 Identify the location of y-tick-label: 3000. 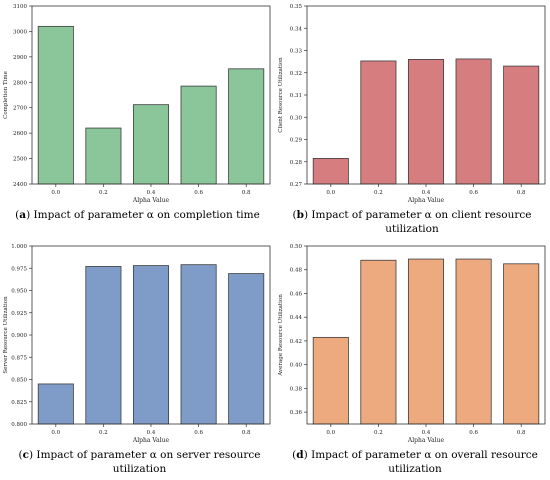
(20, 32).